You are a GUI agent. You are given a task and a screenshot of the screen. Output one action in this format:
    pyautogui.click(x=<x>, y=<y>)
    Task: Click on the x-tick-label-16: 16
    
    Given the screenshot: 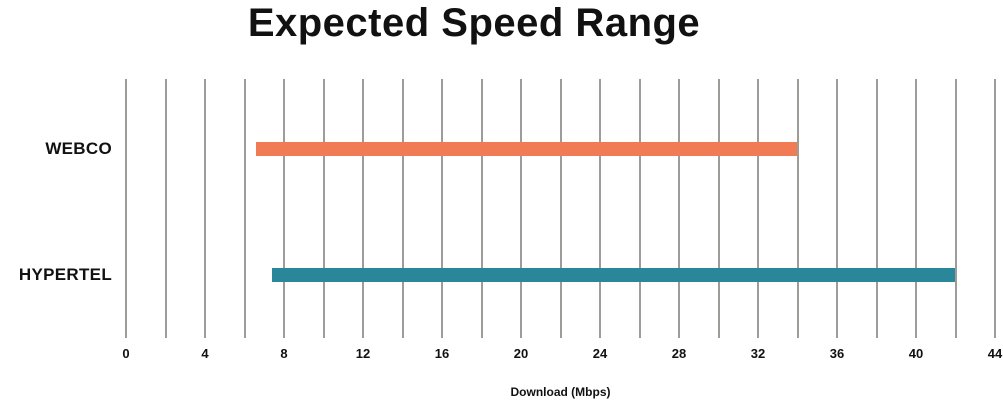 What is the action you would take?
    pyautogui.click(x=442, y=353)
    